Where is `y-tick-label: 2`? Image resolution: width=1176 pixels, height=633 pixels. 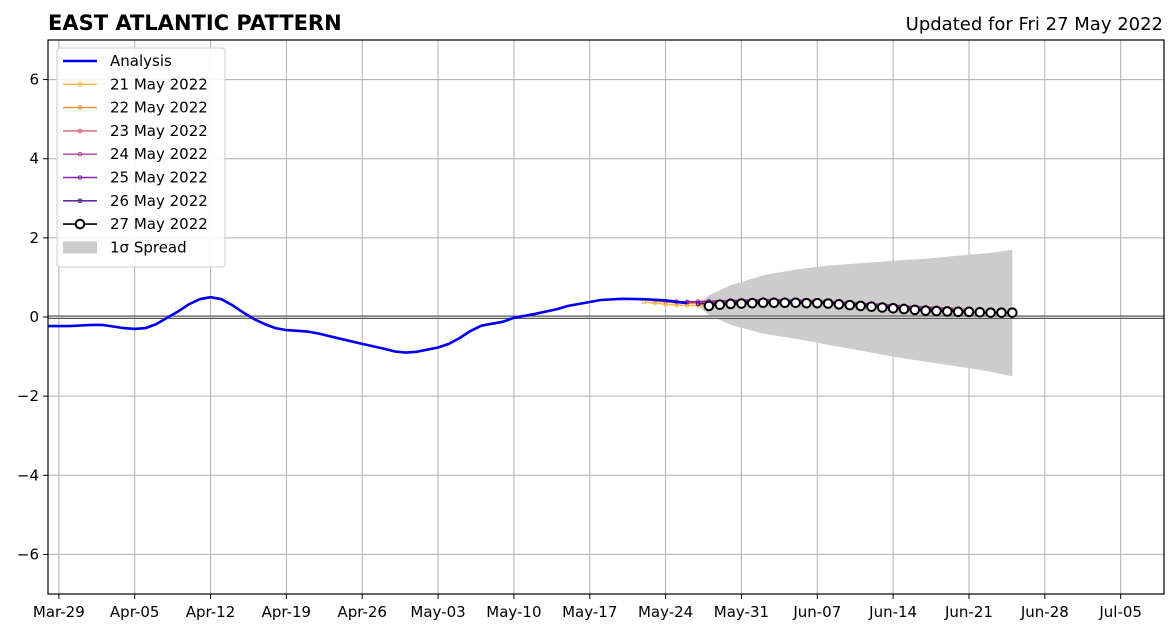
y-tick-label: 2 is located at coordinates (34, 238).